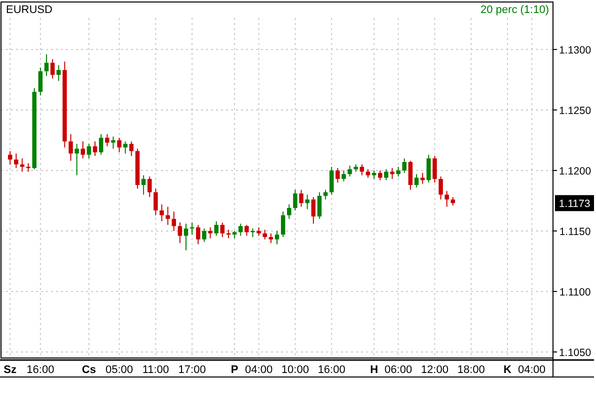 The height and width of the screenshot is (396, 596). Describe the element at coordinates (575, 292) in the screenshot. I see `y-tick-label: 1.1100` at that location.